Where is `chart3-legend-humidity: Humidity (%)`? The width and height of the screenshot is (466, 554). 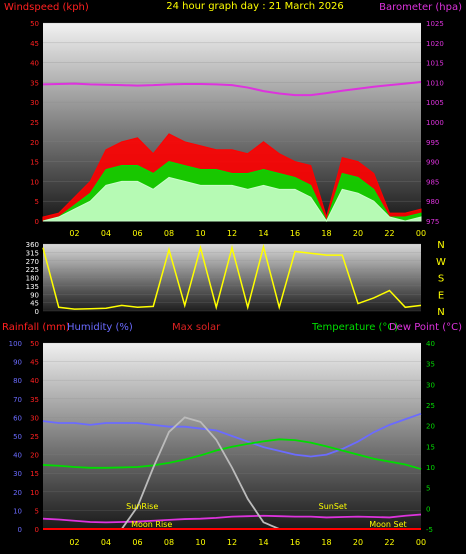
chart3-legend-humidity: Humidity (%) is located at coordinates (100, 327).